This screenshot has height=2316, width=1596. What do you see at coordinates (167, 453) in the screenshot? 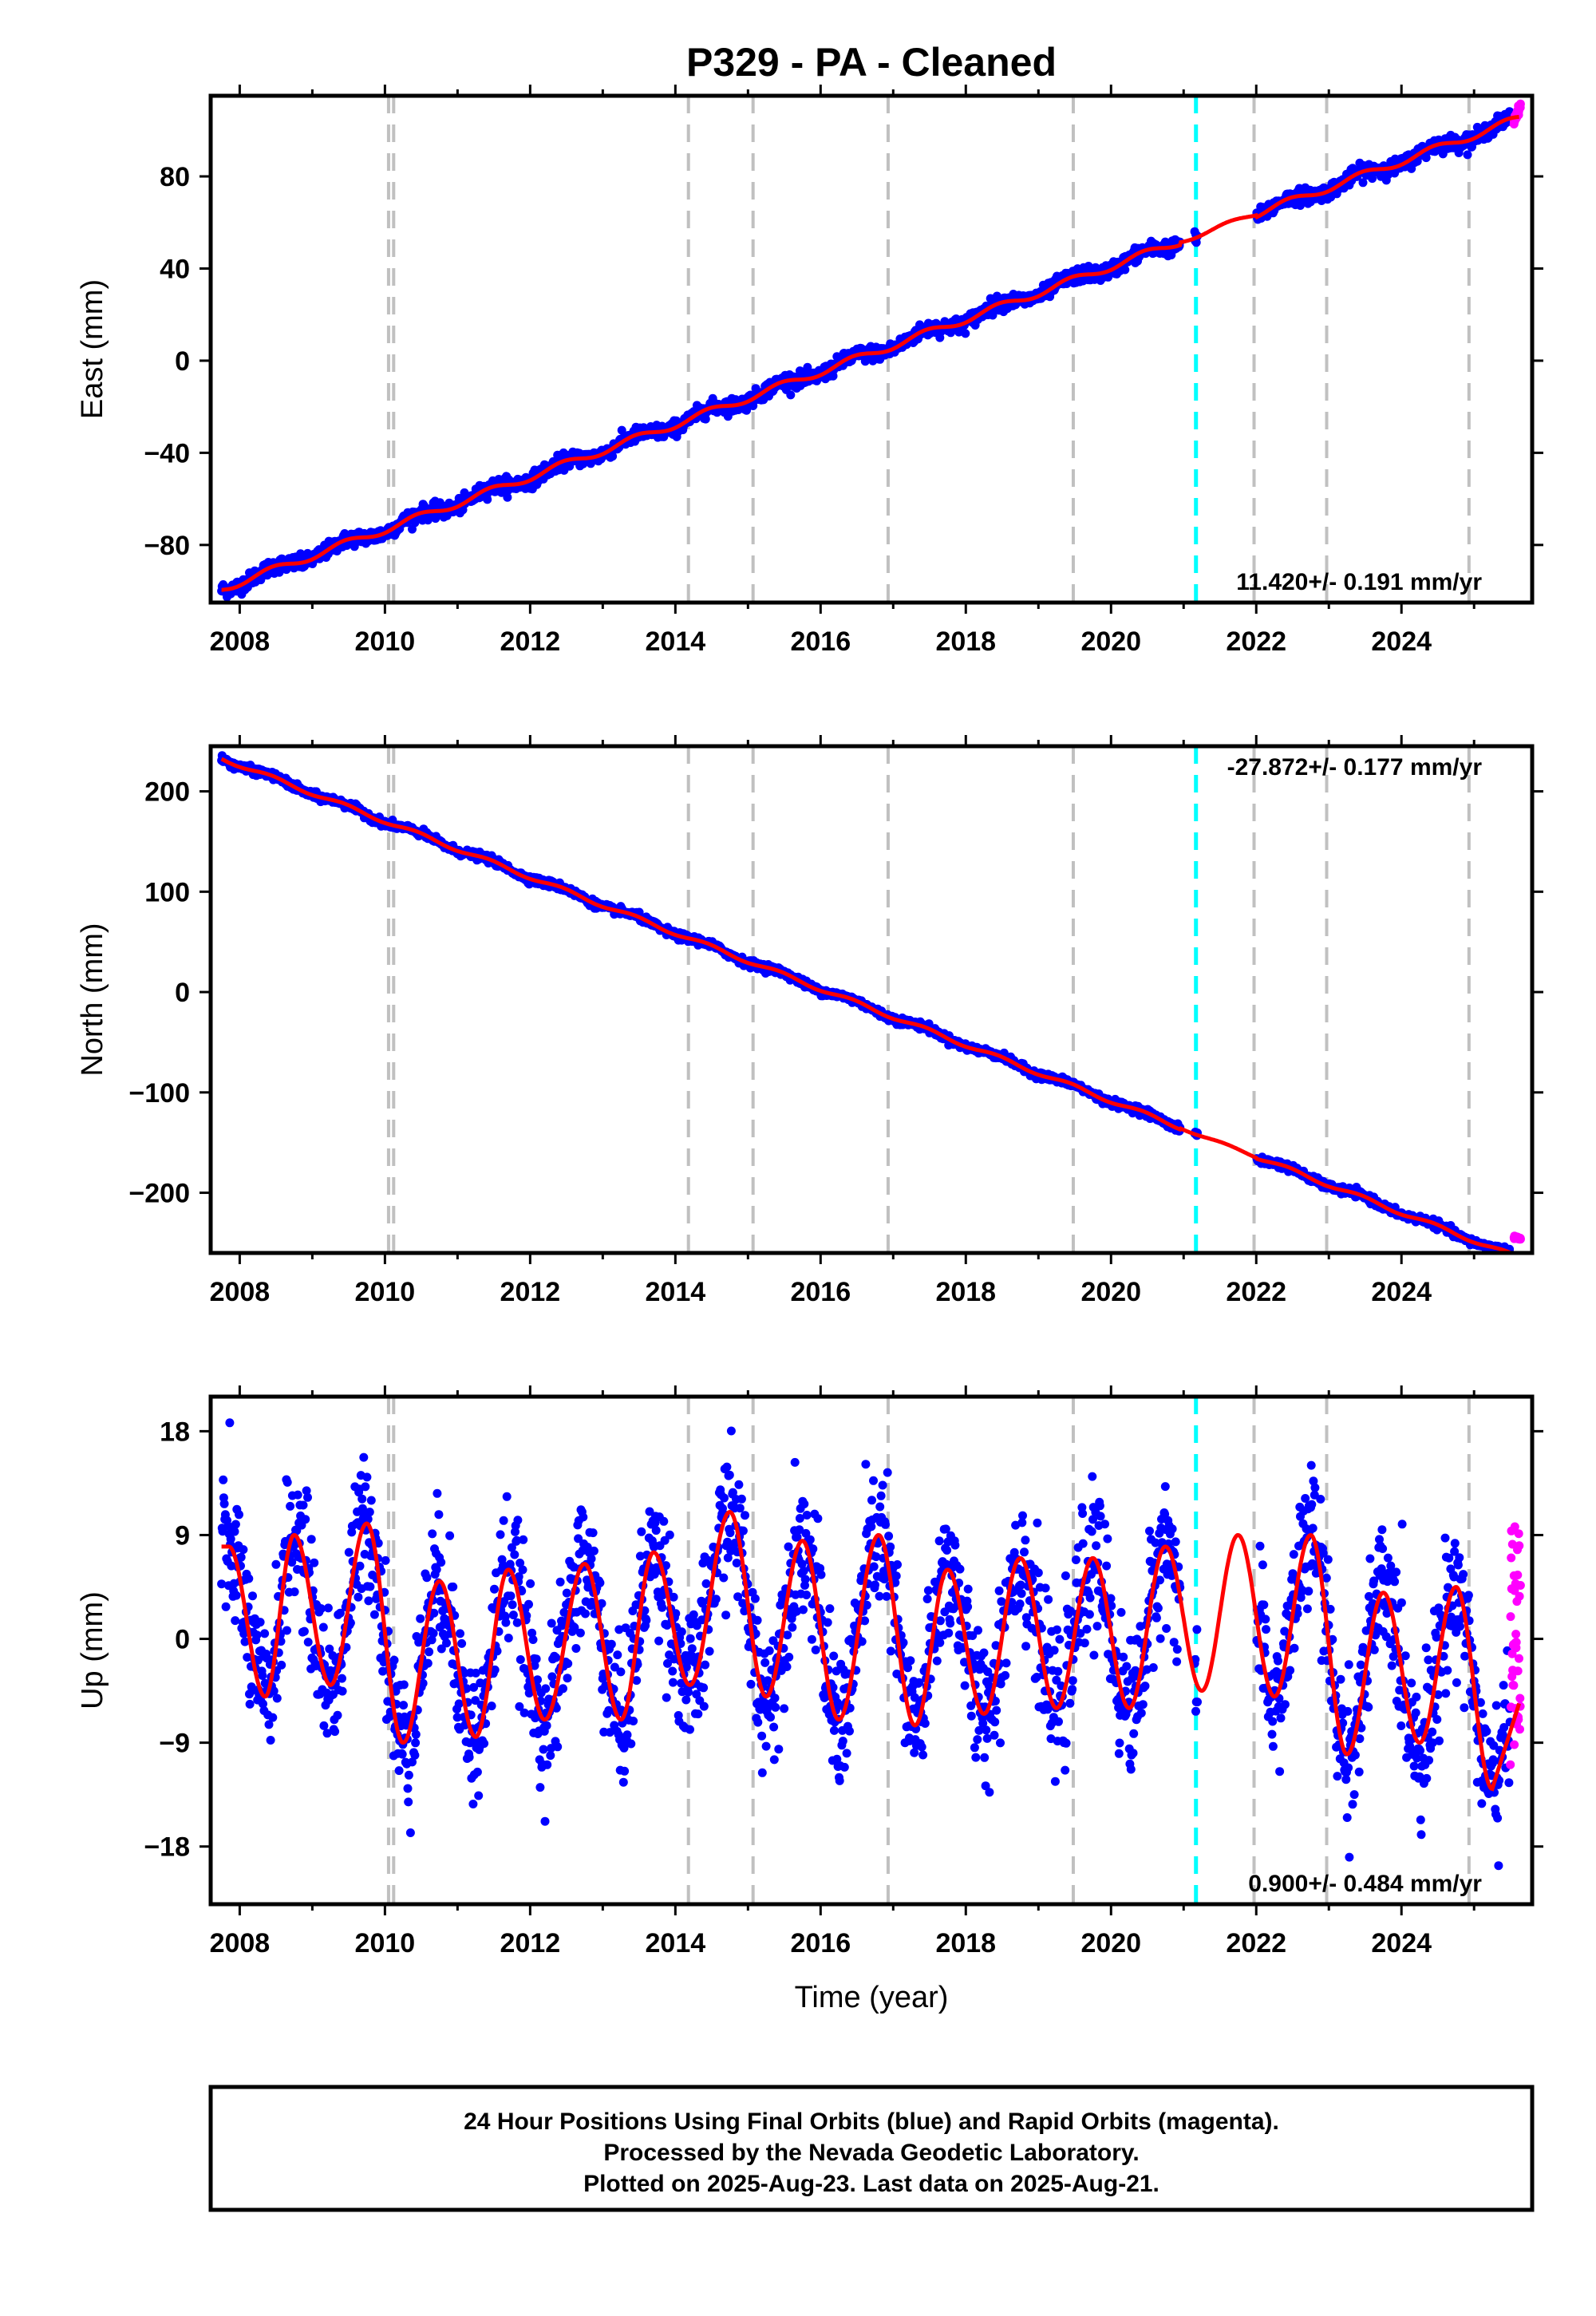
I see `y-tick-label: −40` at bounding box center [167, 453].